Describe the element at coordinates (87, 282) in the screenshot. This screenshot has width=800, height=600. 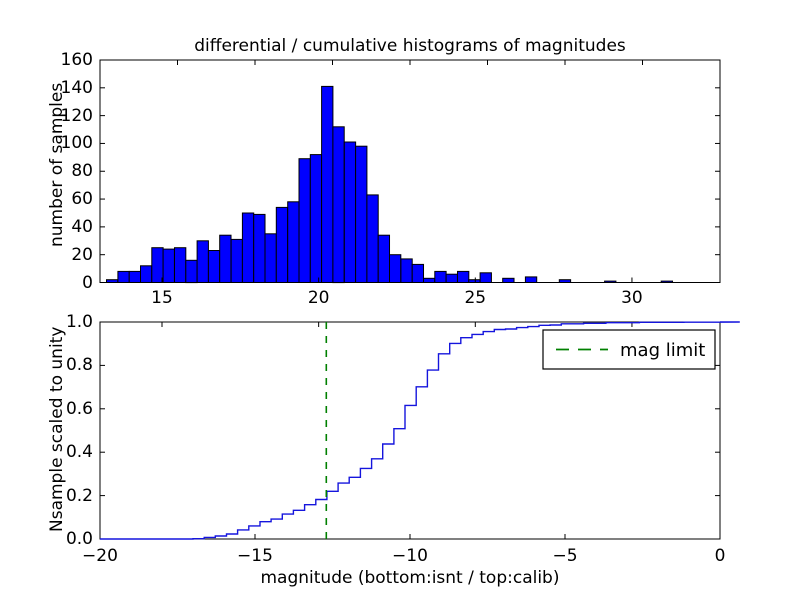
I see `top-plot-ytick-label: 0` at that location.